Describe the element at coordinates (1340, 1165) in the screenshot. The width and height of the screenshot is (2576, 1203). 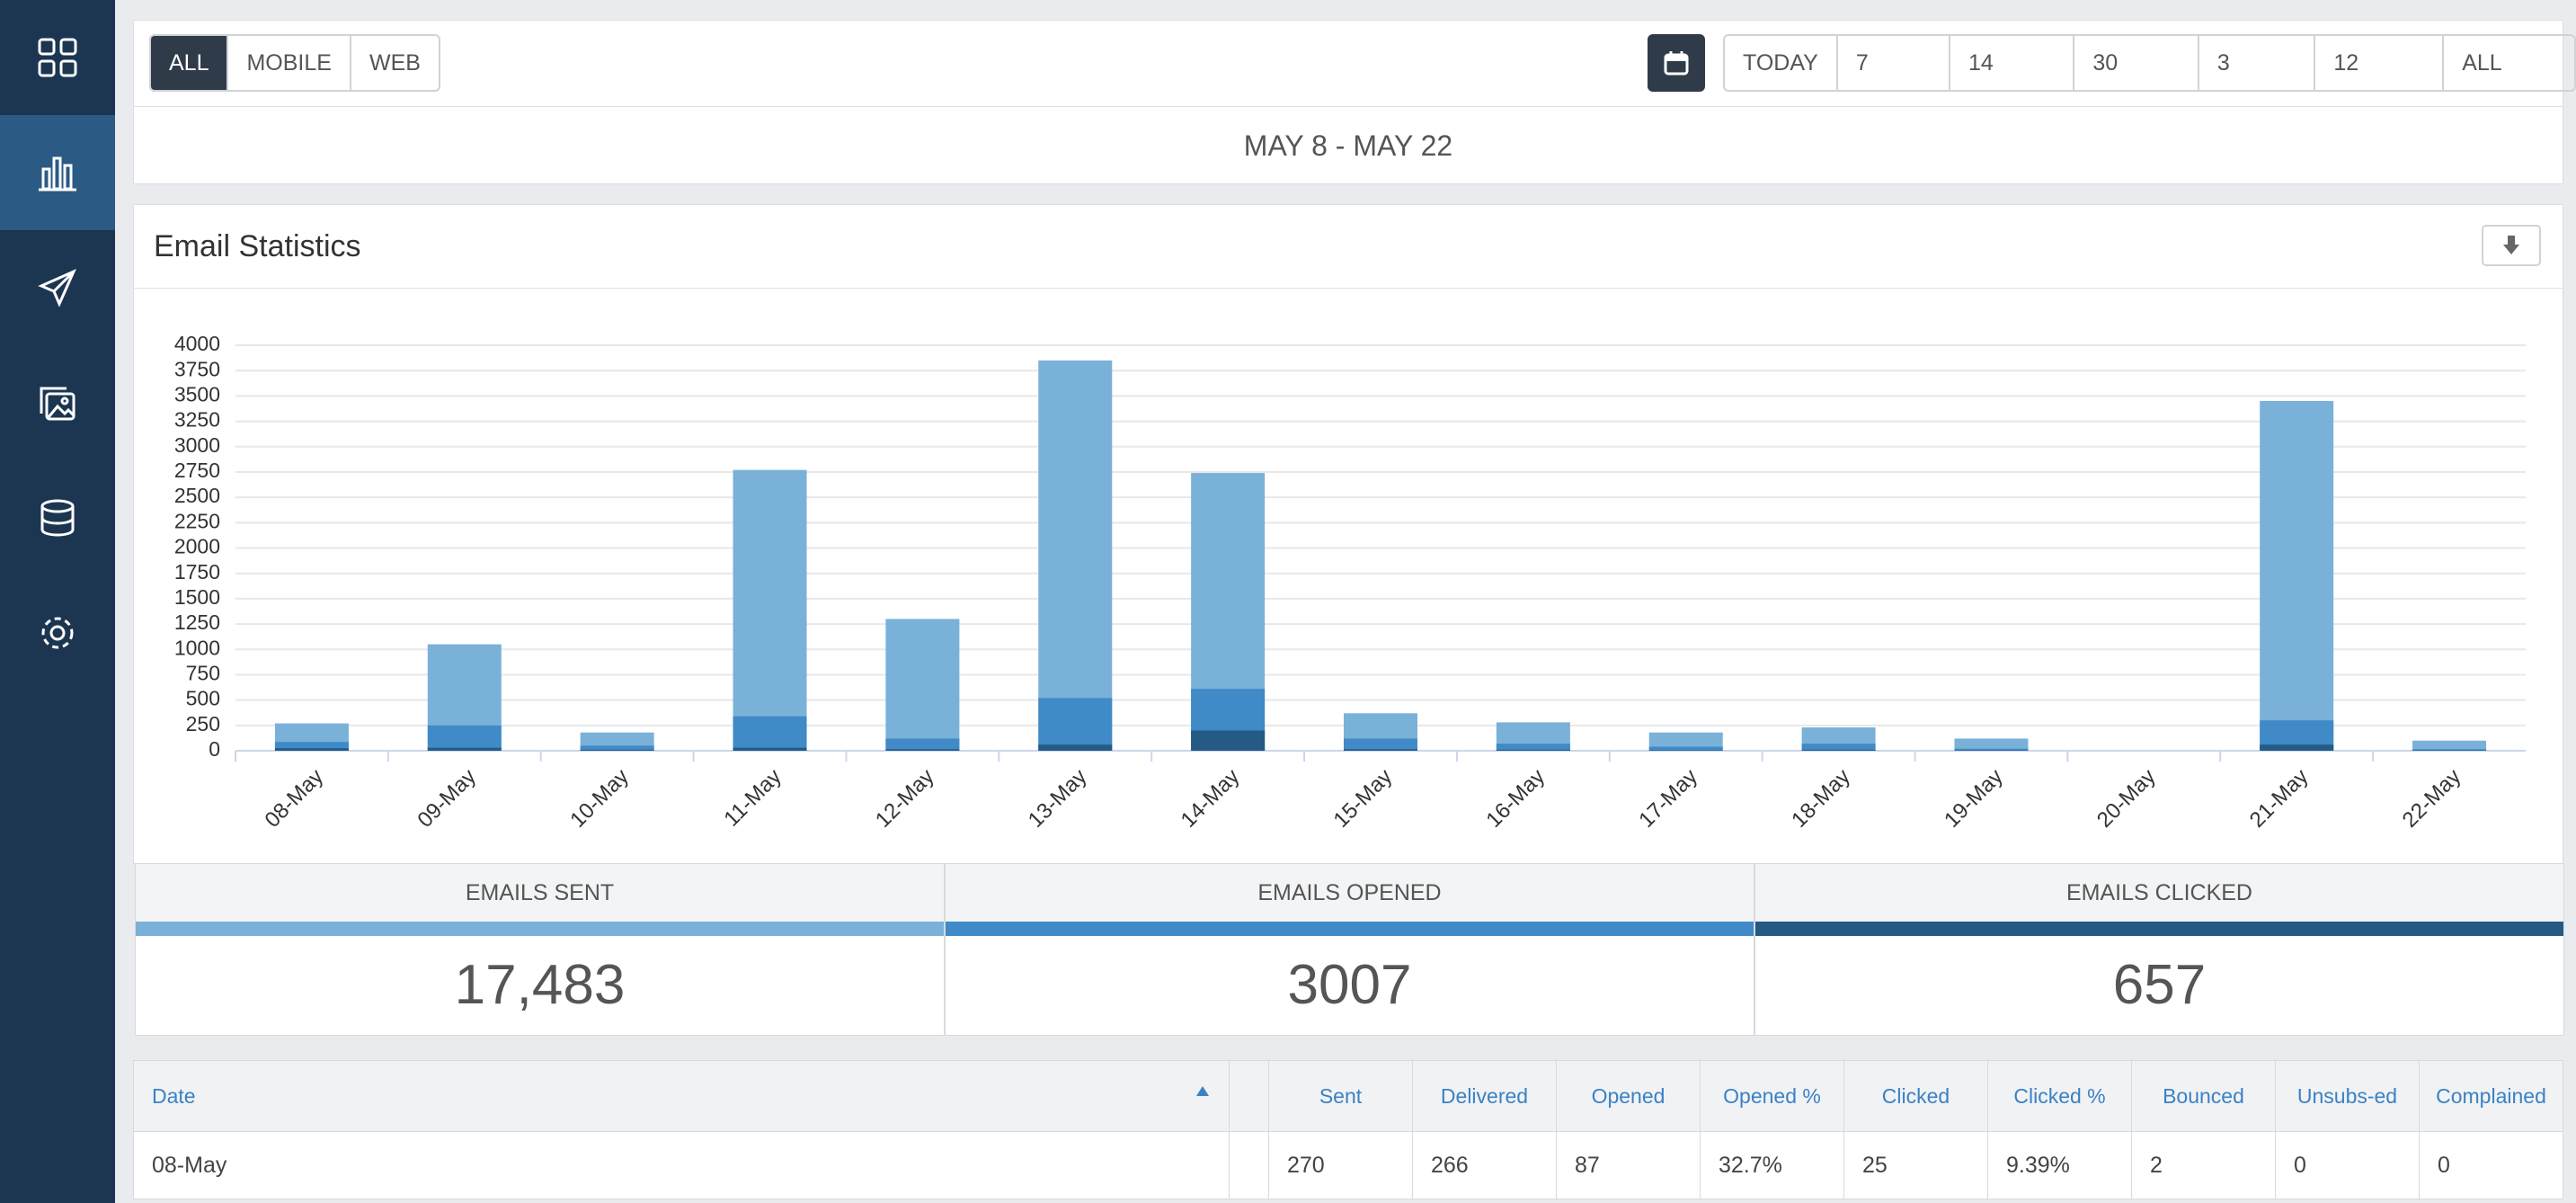
I see `table-cell: 270` at that location.